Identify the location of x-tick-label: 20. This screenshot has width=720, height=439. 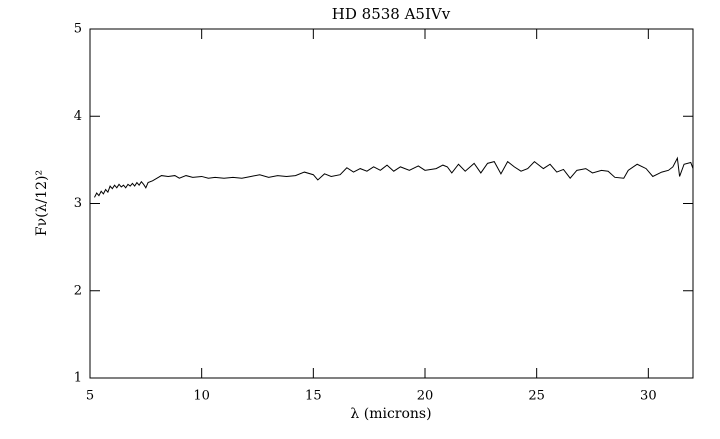
(425, 396).